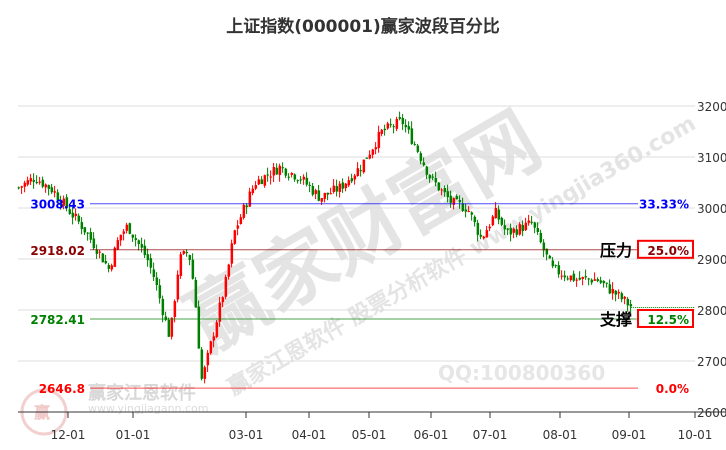  What do you see at coordinates (711, 311) in the screenshot?
I see `y-tick-label: 2800` at bounding box center [711, 311].